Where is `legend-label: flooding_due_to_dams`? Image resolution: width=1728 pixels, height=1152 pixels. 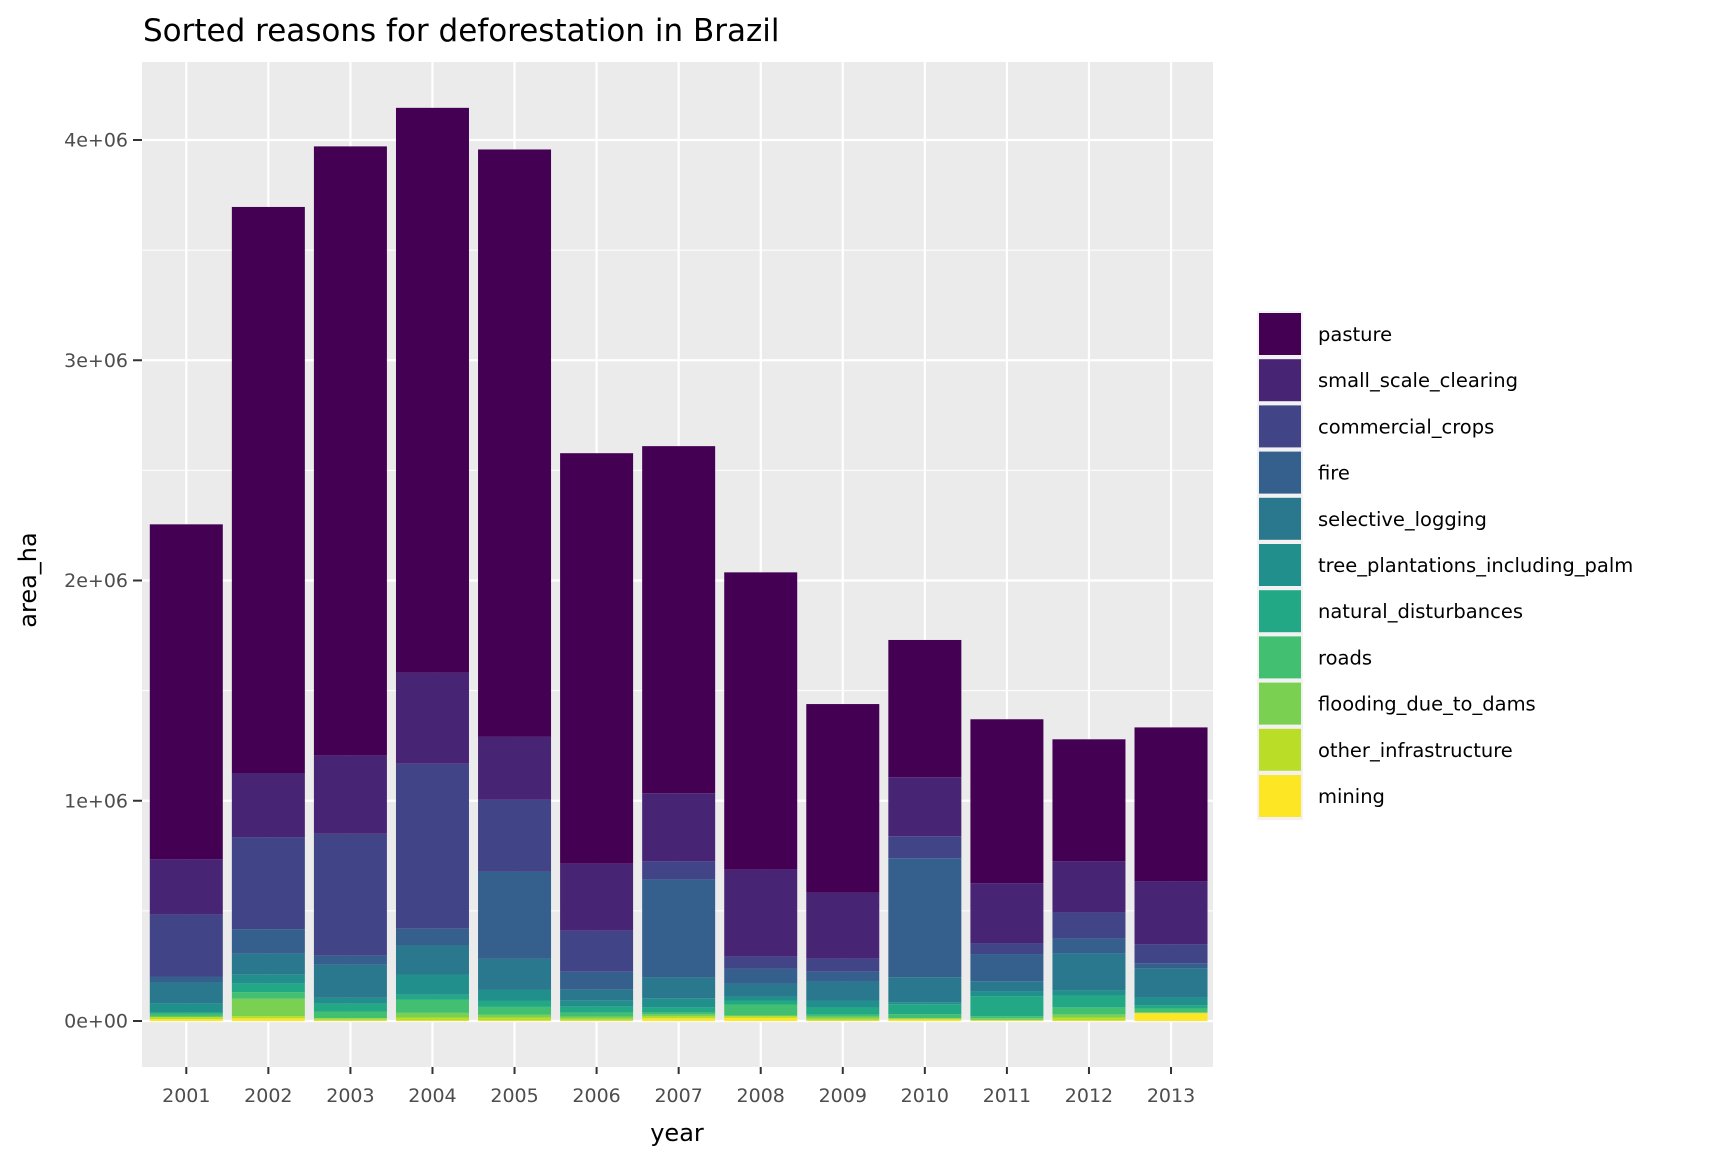
legend-label: flooding_due_to_dams is located at coordinates (1427, 704).